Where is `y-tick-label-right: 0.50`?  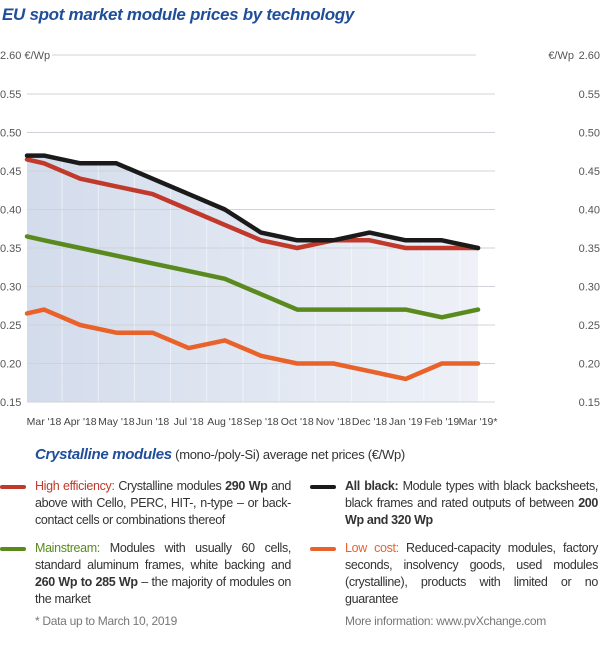 y-tick-label-right: 0.50 is located at coordinates (589, 134).